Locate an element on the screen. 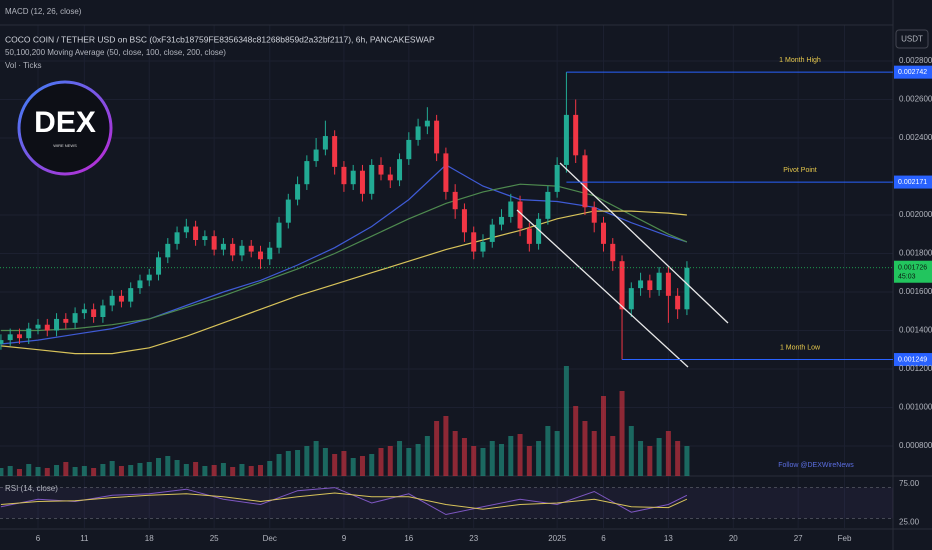 This screenshot has height=550, width=932. level-label: Pivot Point is located at coordinates (800, 170).